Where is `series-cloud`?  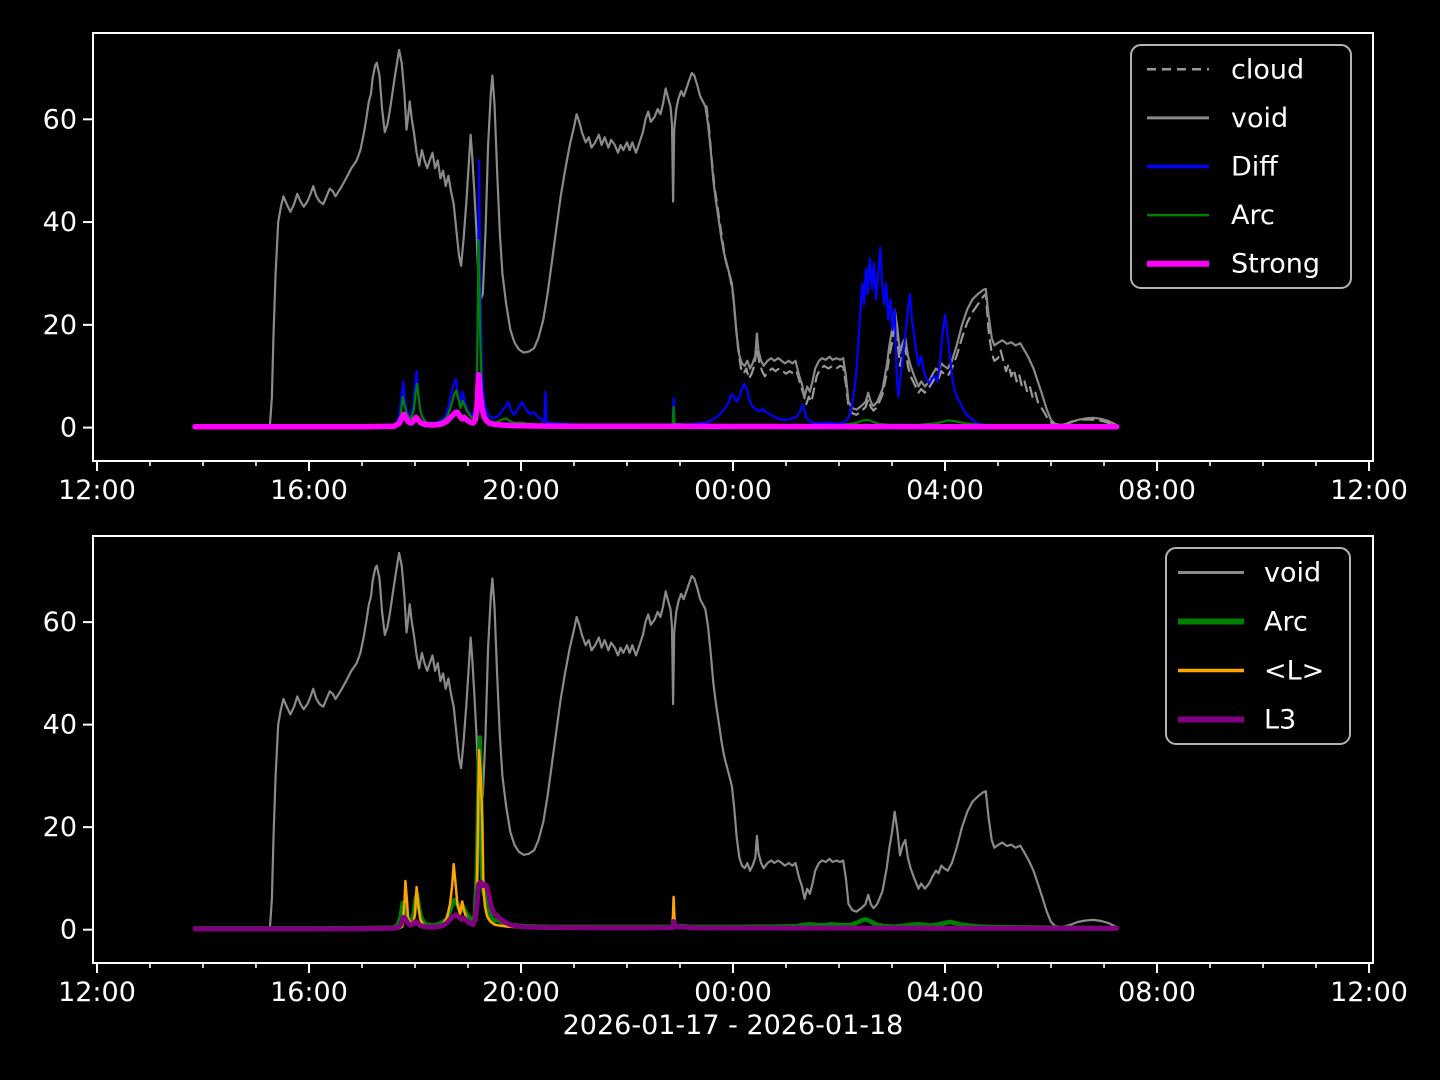
series-cloud is located at coordinates (911, 266).